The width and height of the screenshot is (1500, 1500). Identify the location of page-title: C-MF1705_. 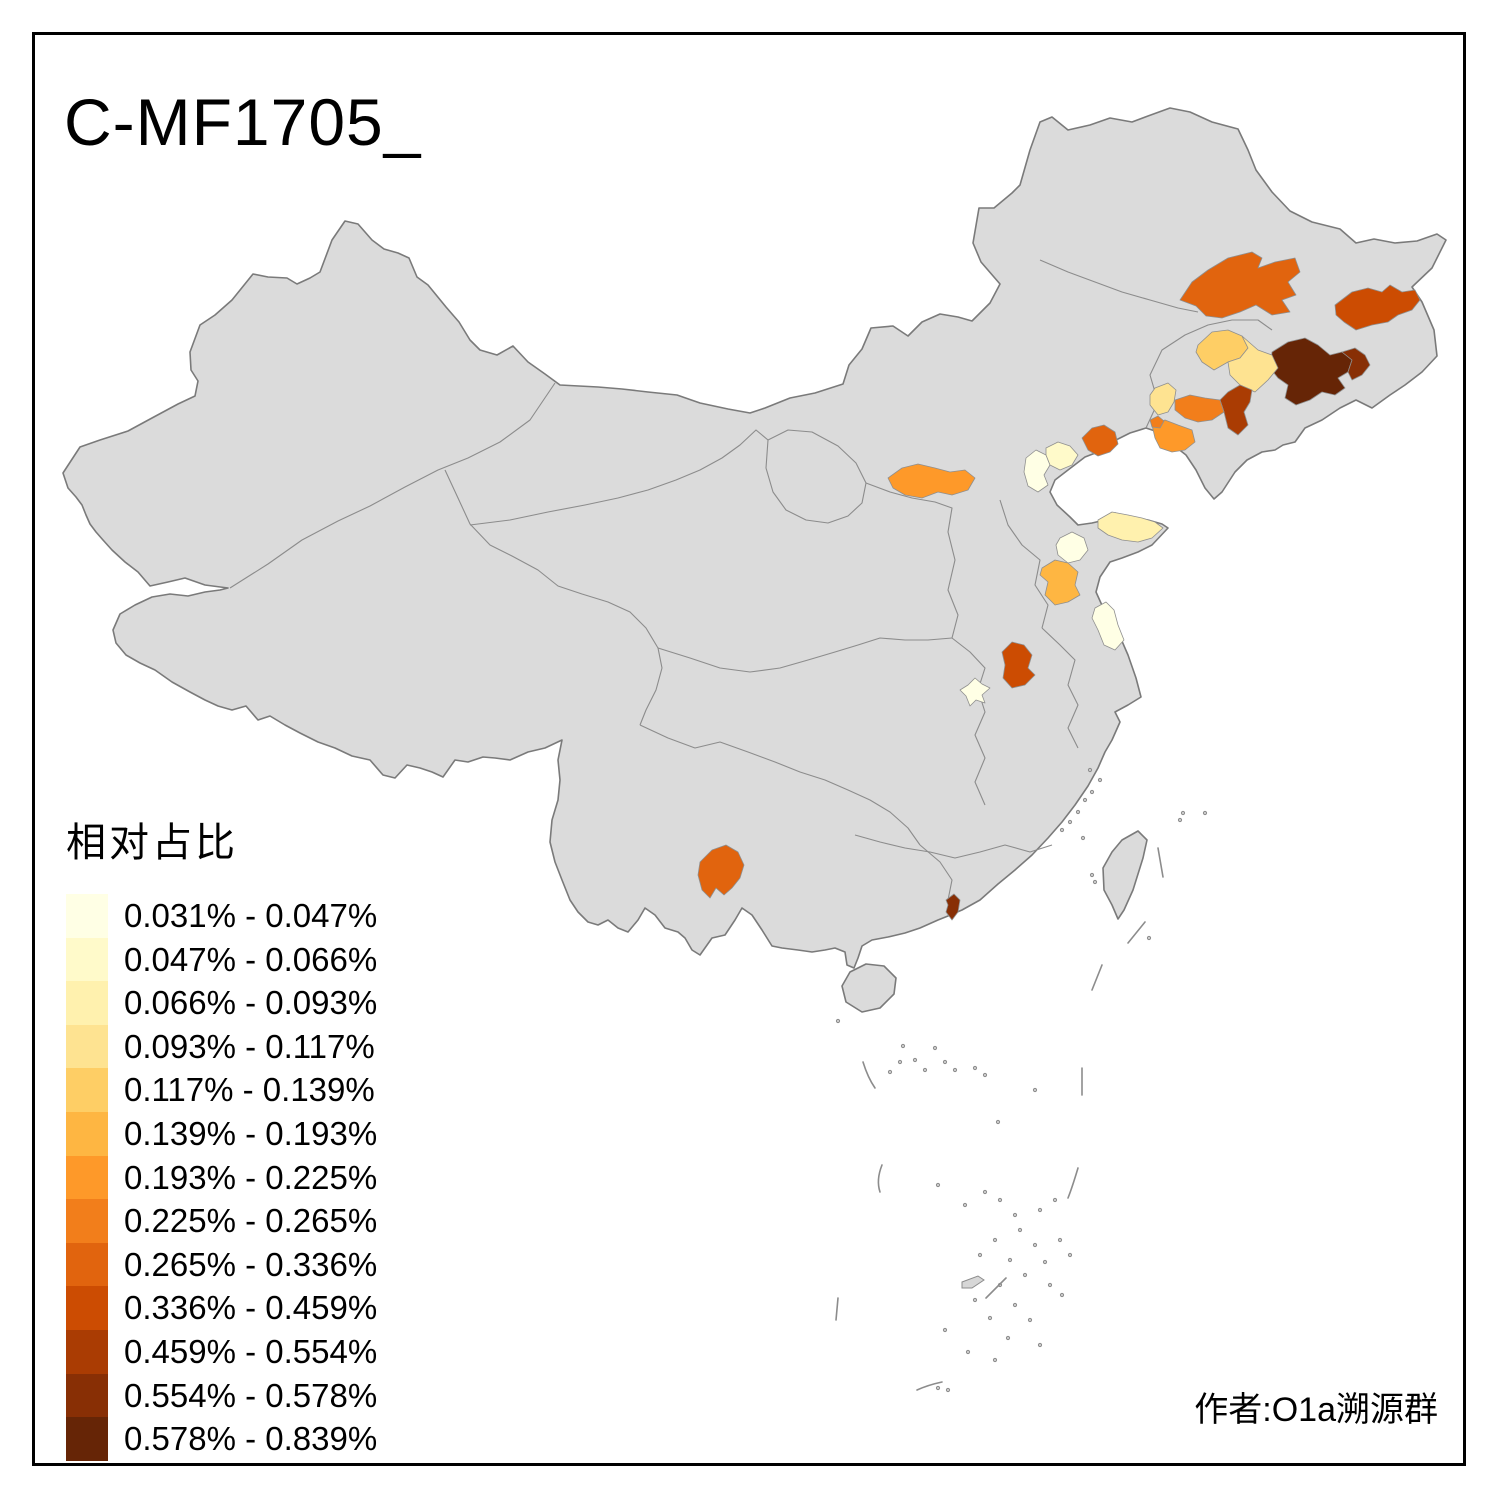
(243, 122).